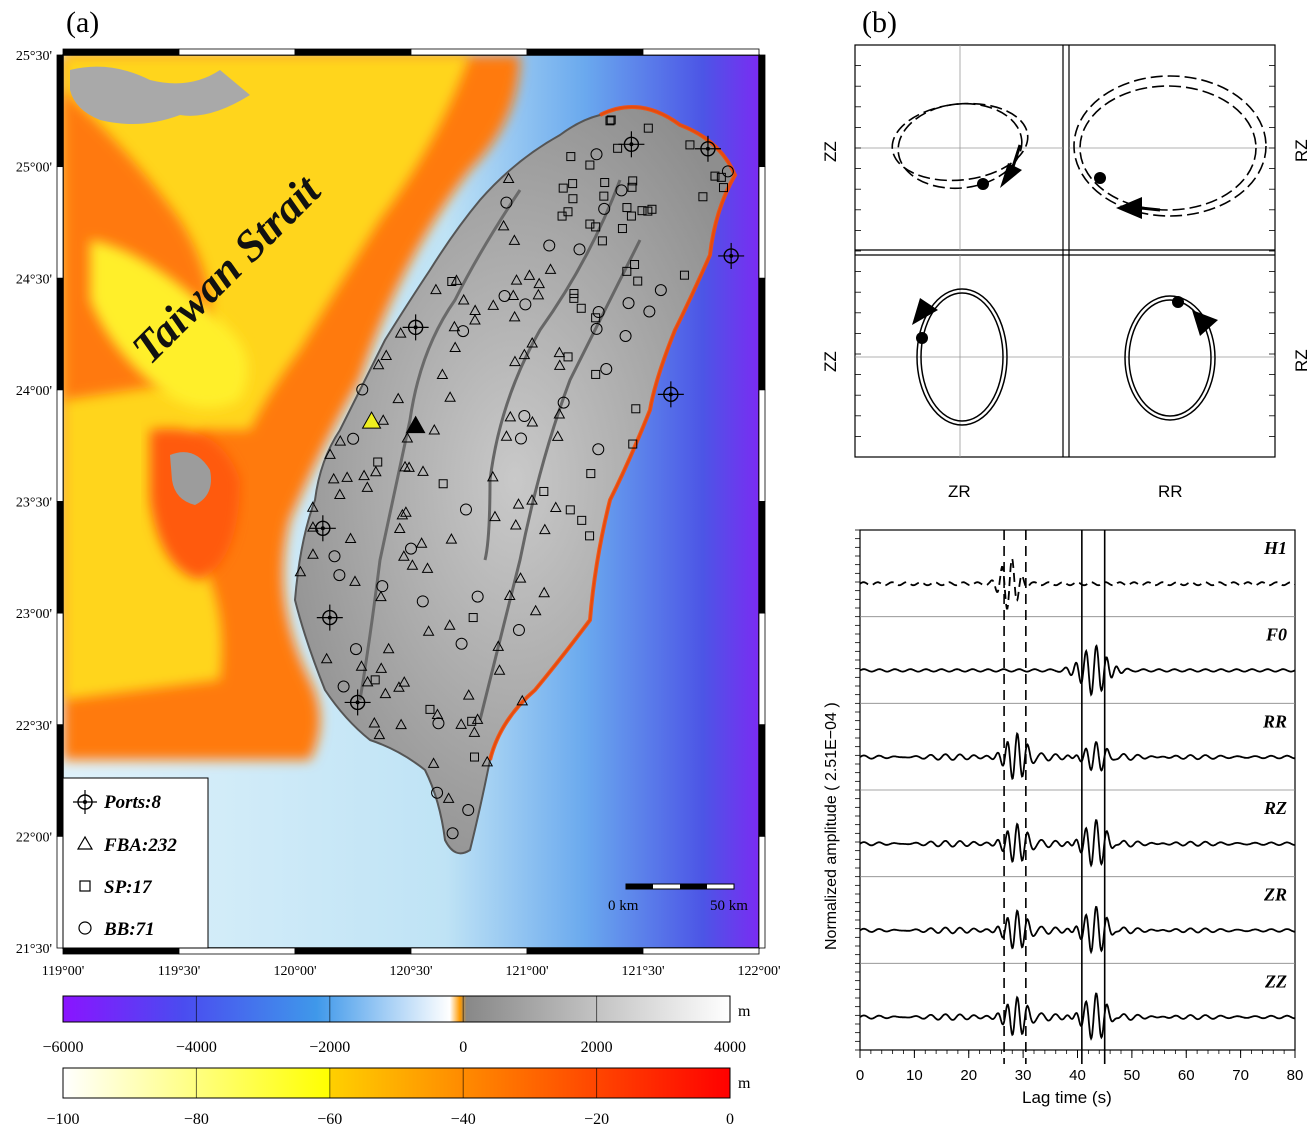 The height and width of the screenshot is (1130, 1315). I want to click on map-ytick: 23°00', so click(34, 614).